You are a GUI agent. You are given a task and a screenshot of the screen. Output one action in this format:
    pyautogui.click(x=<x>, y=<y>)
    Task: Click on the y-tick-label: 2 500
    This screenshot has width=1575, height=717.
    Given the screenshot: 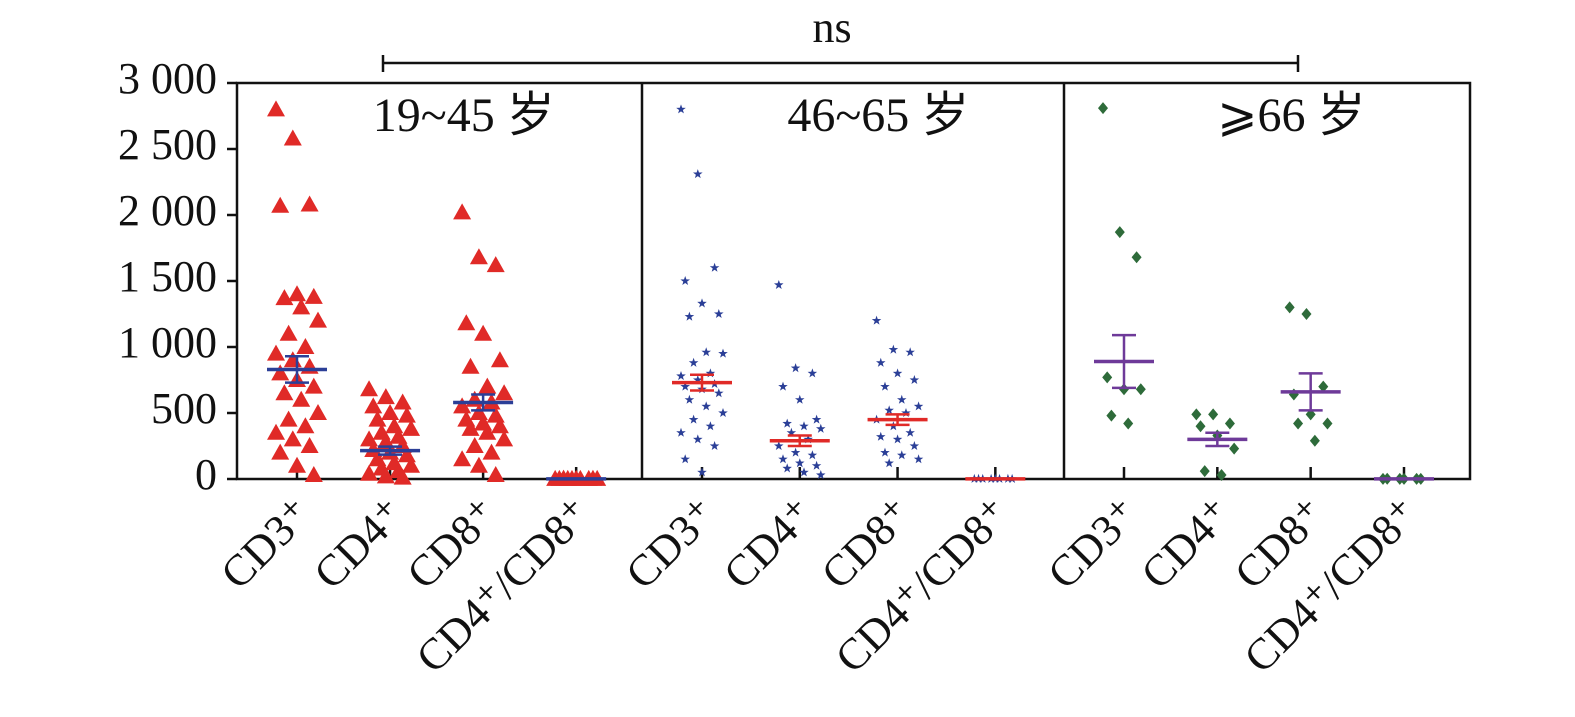 What is the action you would take?
    pyautogui.click(x=167, y=144)
    